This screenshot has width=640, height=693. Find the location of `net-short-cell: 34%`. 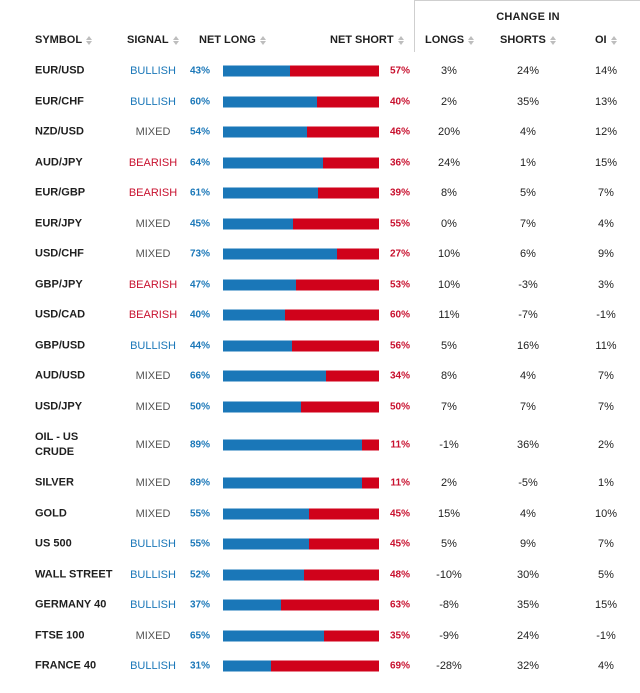

net-short-cell: 34% is located at coordinates (399, 376).